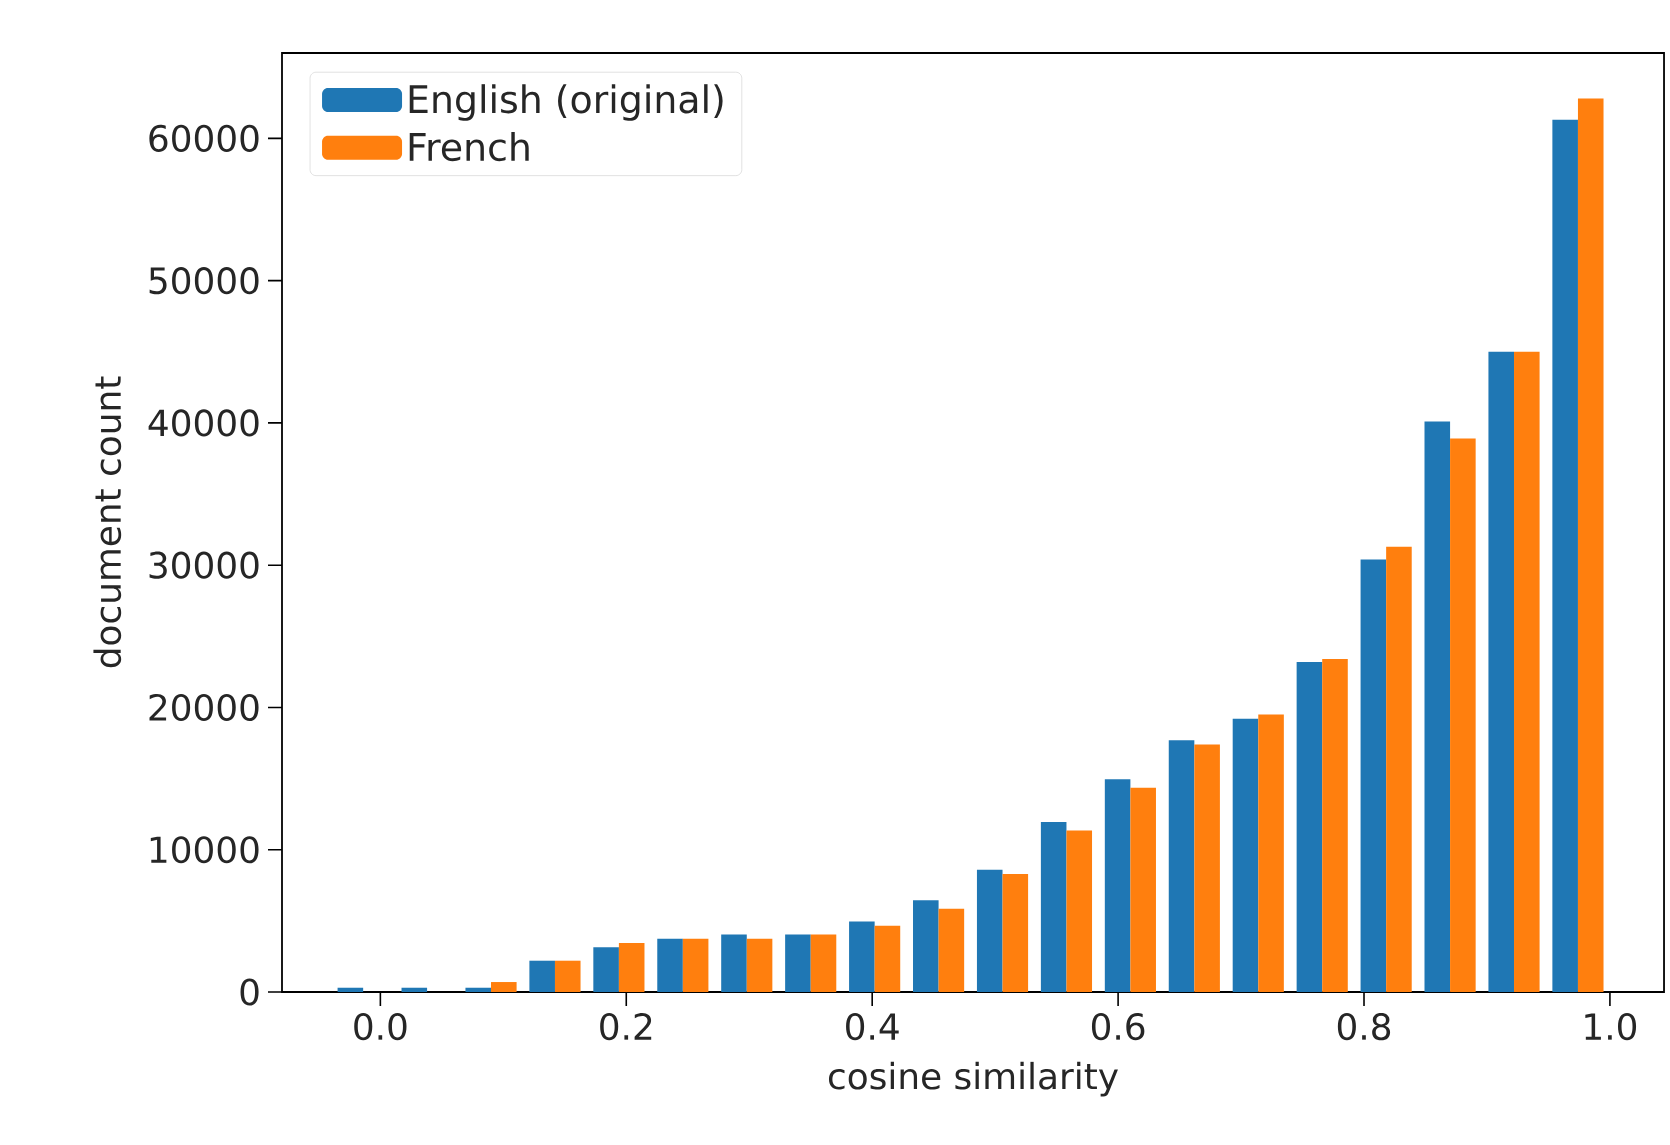  I want to click on y-tick-label: 0, so click(249, 992).